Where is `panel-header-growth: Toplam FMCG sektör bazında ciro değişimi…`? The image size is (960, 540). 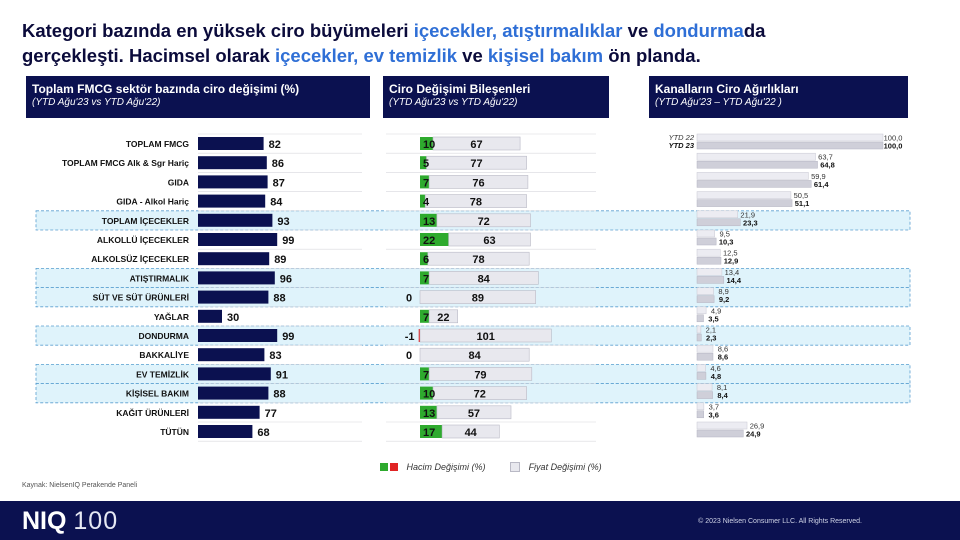 panel-header-growth: Toplam FMCG sektör bazında ciro değişimi… is located at coordinates (198, 97).